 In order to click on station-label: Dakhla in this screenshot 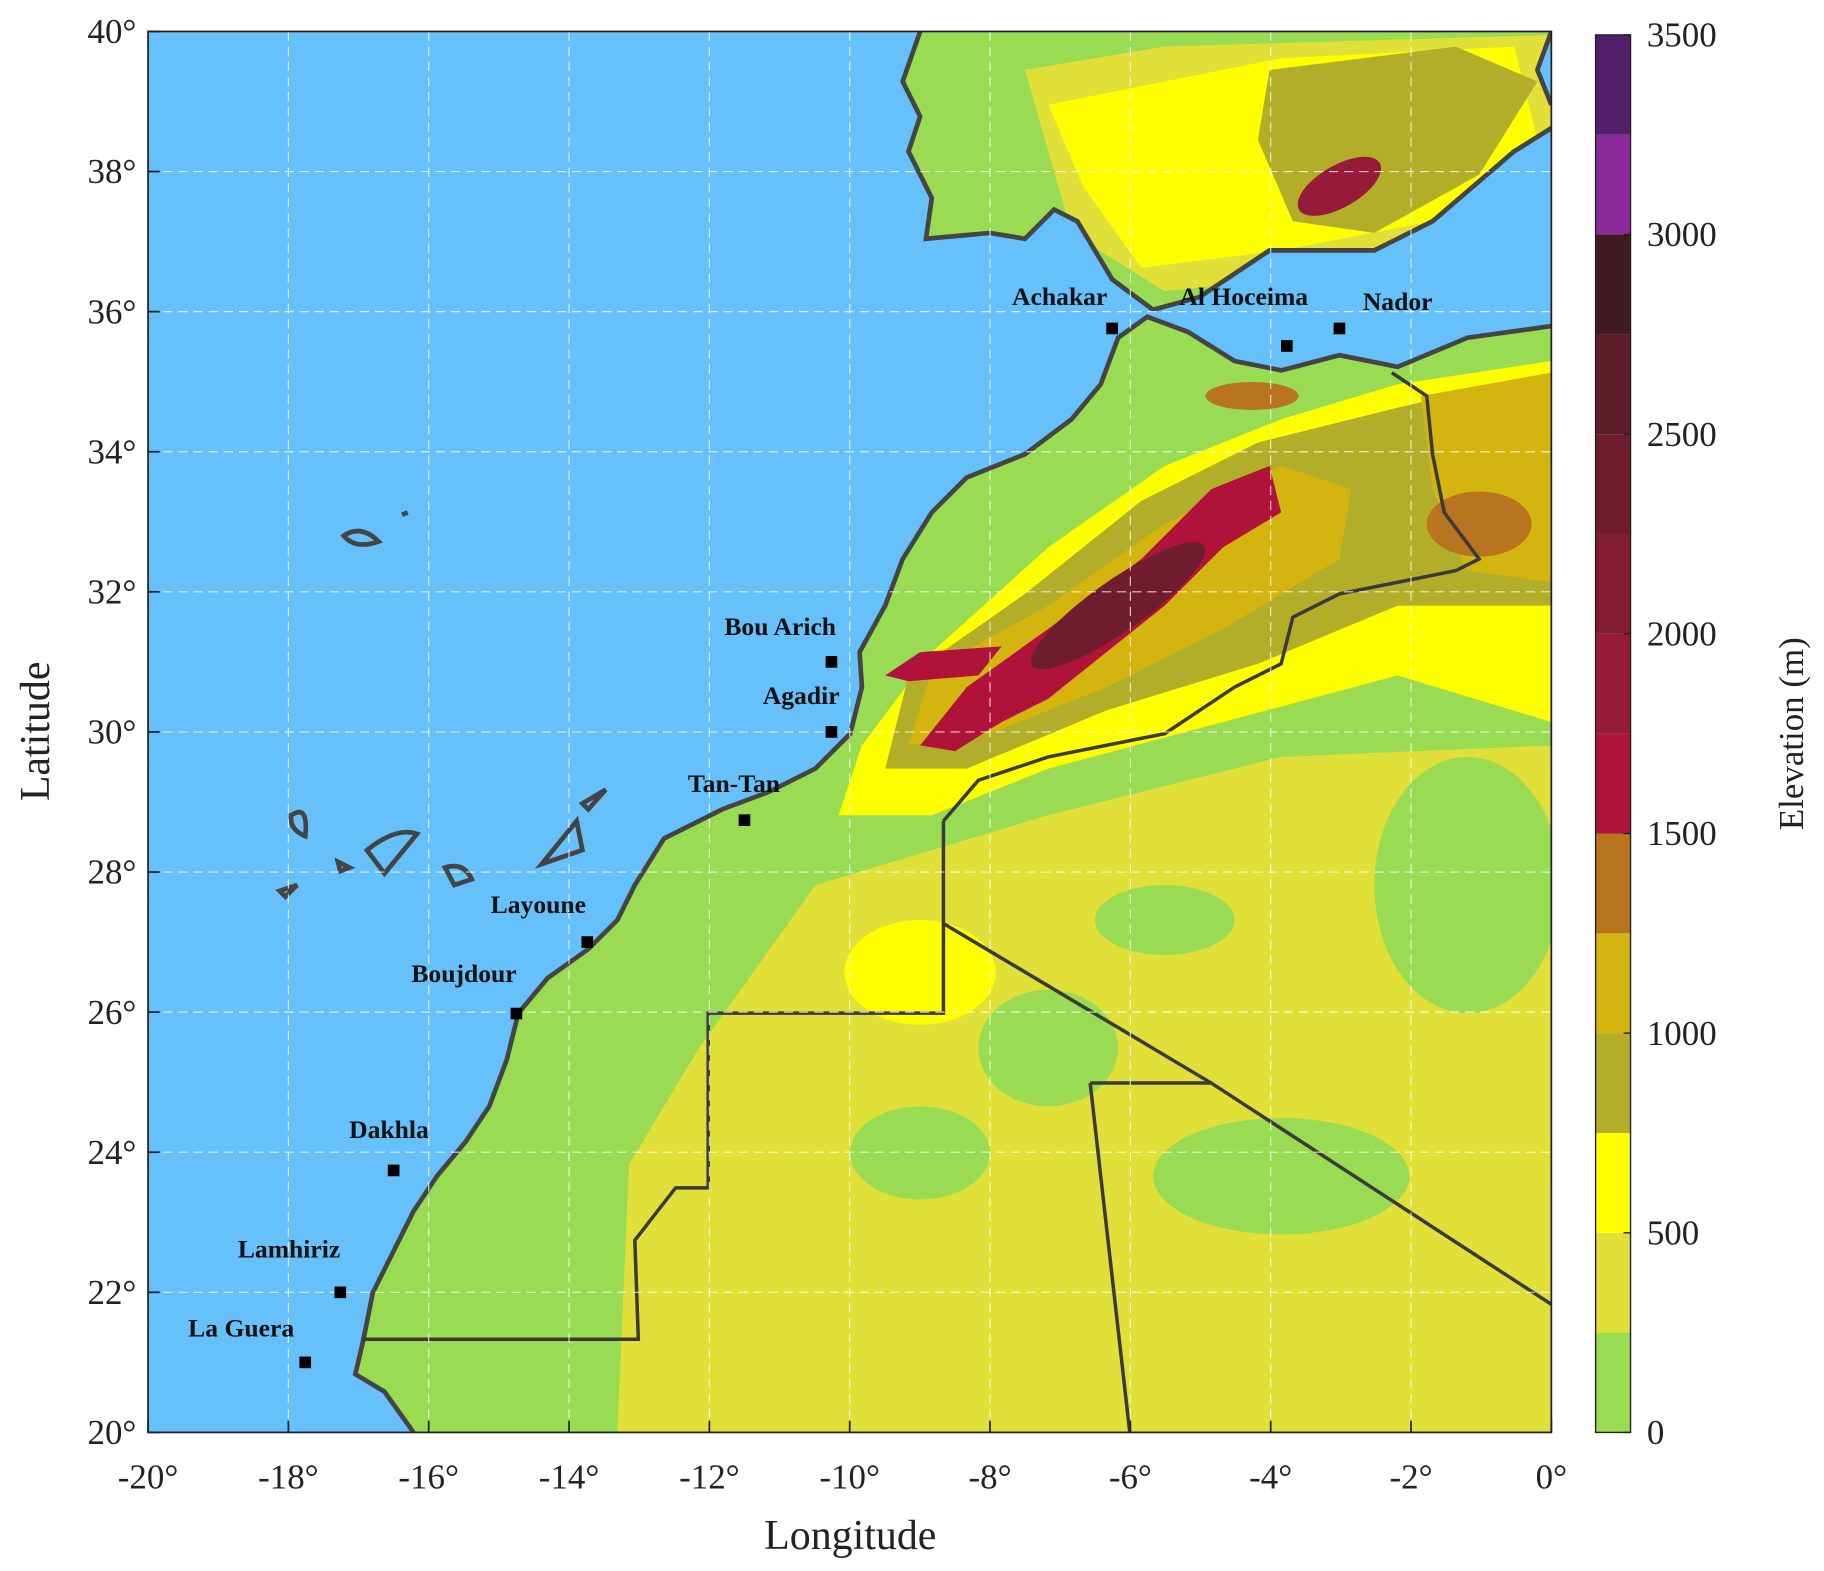, I will do `click(389, 1129)`.